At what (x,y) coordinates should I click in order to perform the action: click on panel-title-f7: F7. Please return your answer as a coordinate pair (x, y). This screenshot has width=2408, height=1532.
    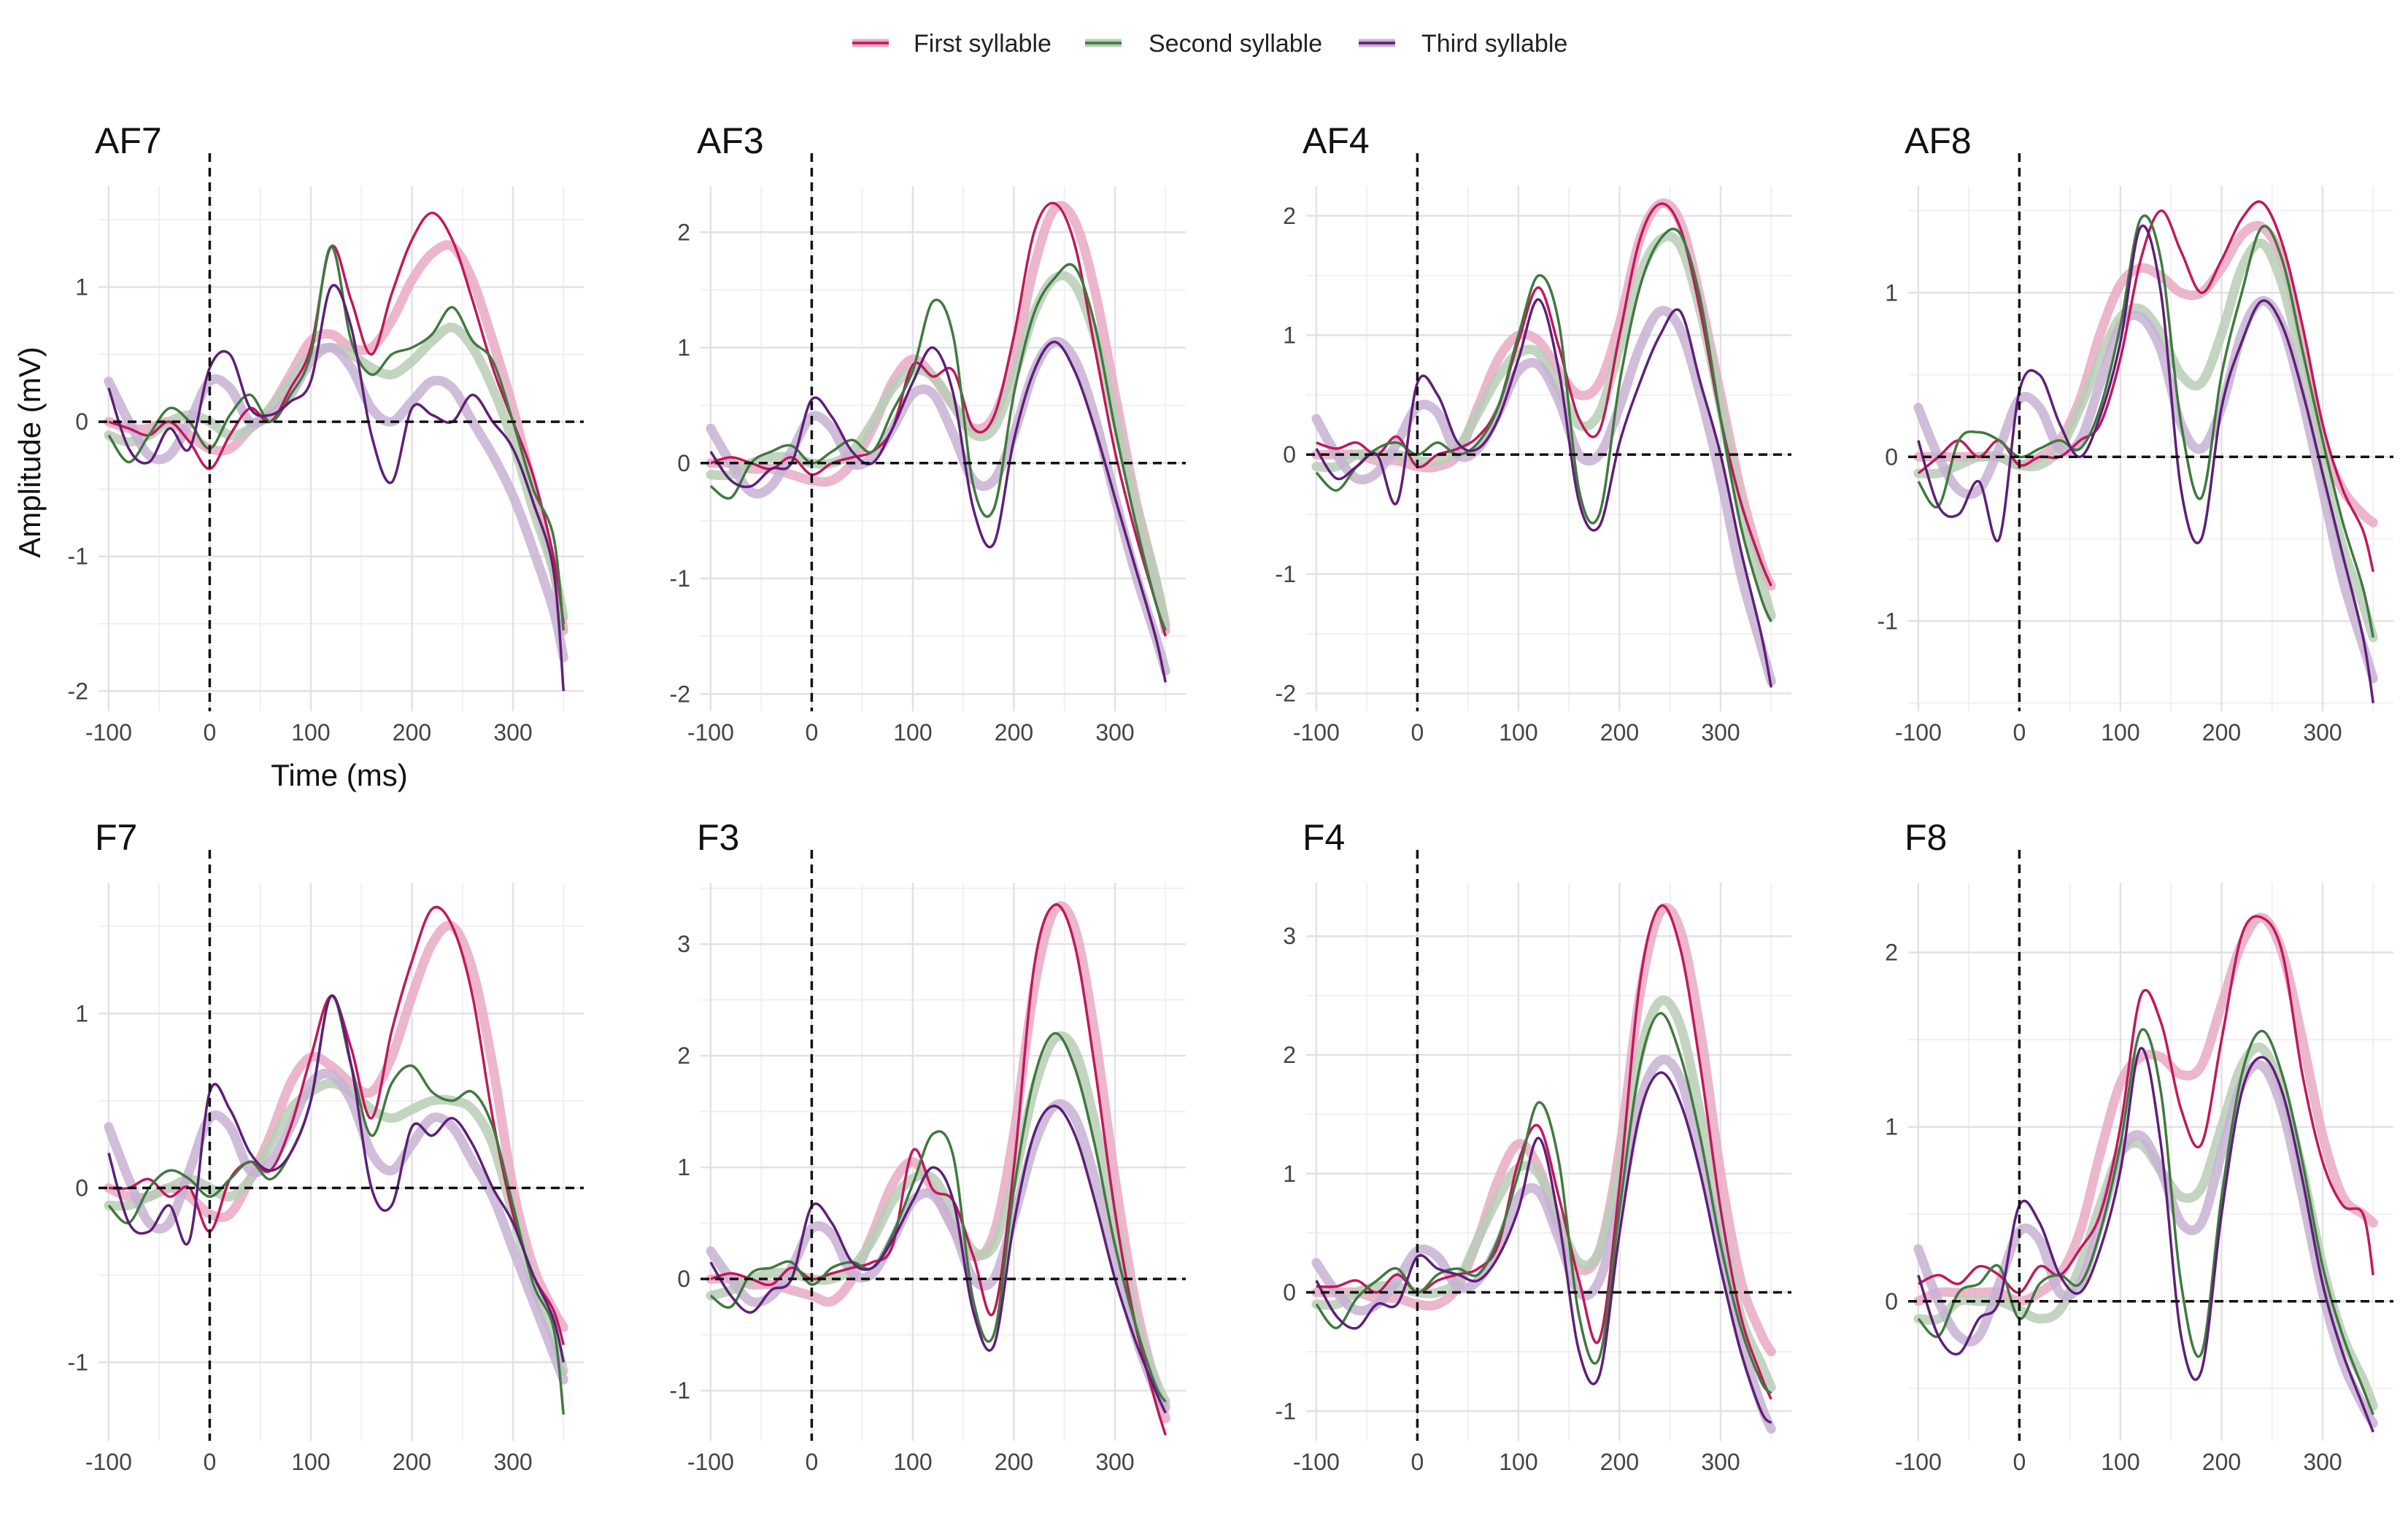
    Looking at the image, I should click on (116, 838).